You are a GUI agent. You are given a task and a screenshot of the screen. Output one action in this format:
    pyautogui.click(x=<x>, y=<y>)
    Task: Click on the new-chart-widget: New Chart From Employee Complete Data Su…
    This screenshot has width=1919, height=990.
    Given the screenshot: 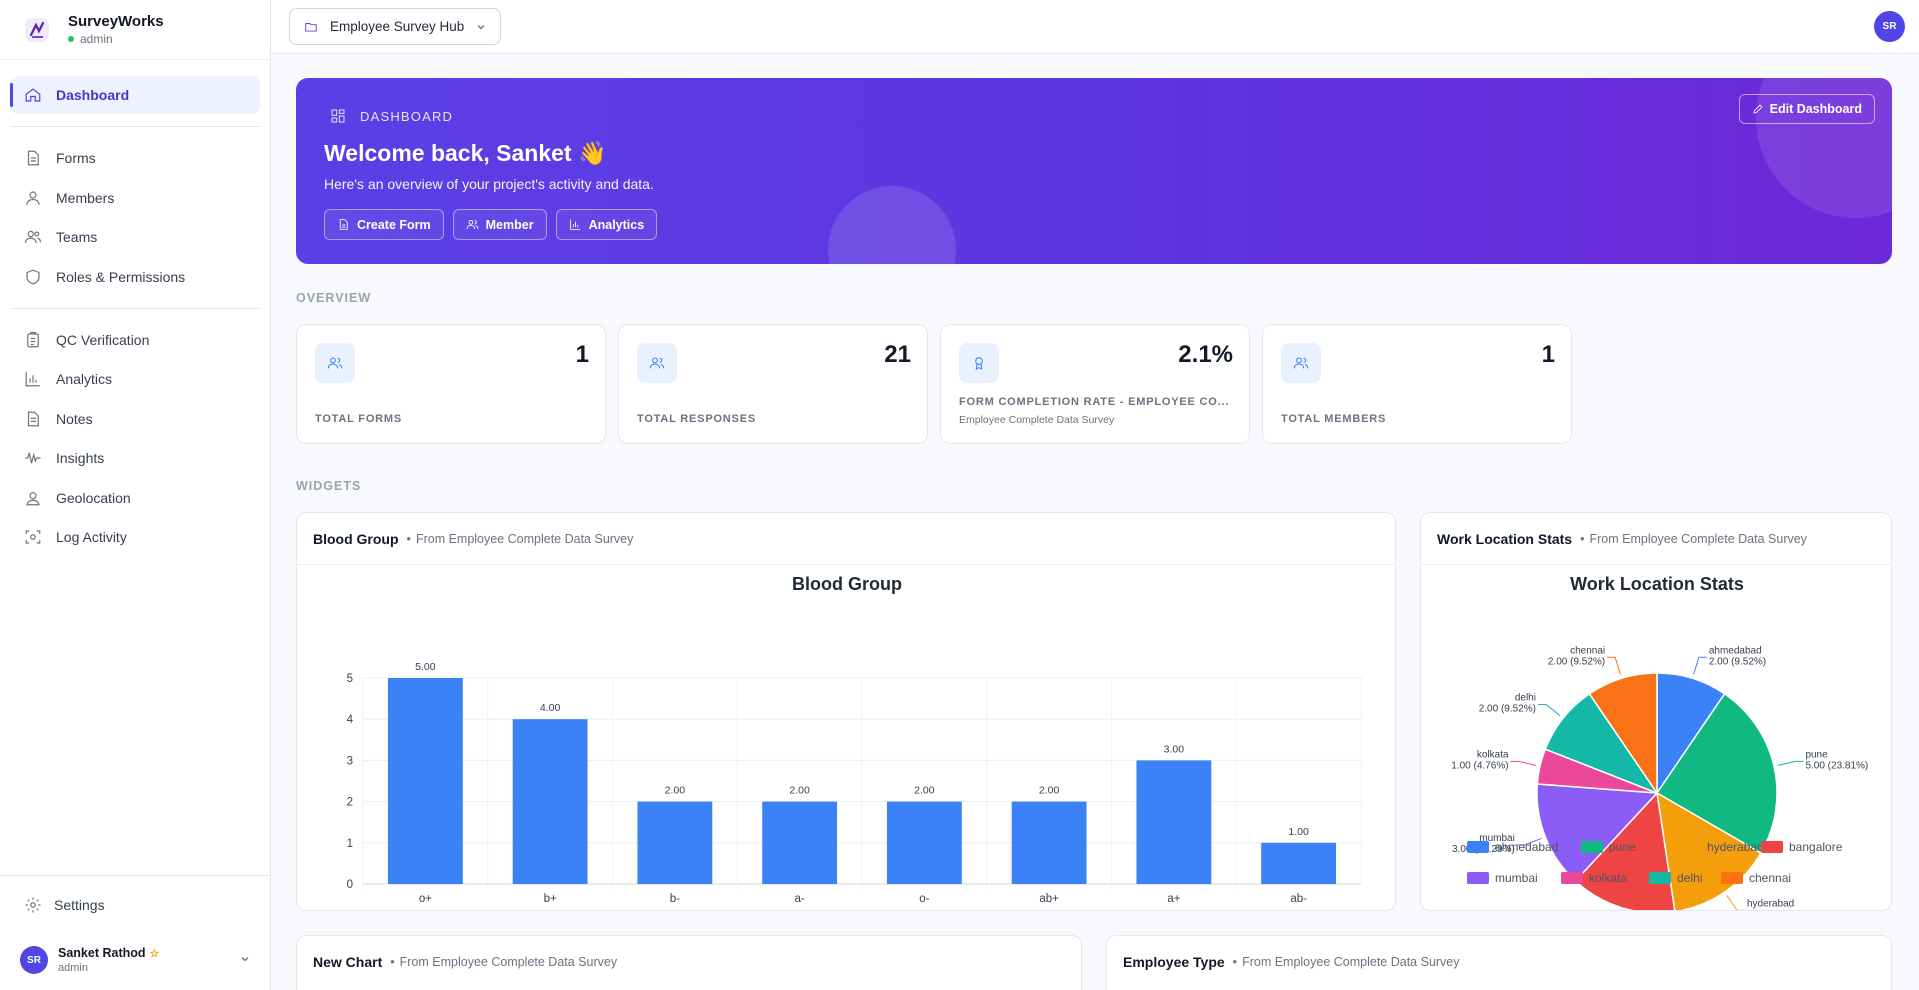 What is the action you would take?
    pyautogui.click(x=689, y=962)
    